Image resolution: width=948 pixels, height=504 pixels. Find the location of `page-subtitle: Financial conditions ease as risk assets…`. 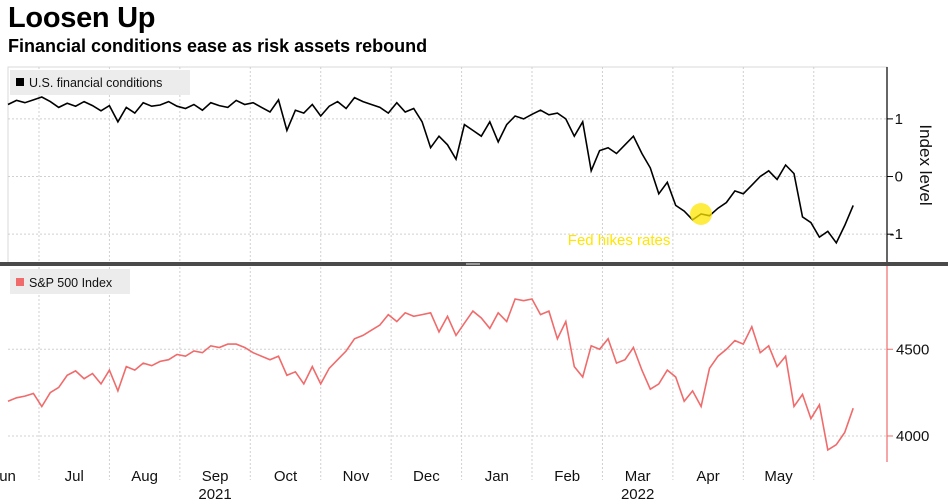

page-subtitle: Financial conditions ease as risk assets… is located at coordinates (218, 46).